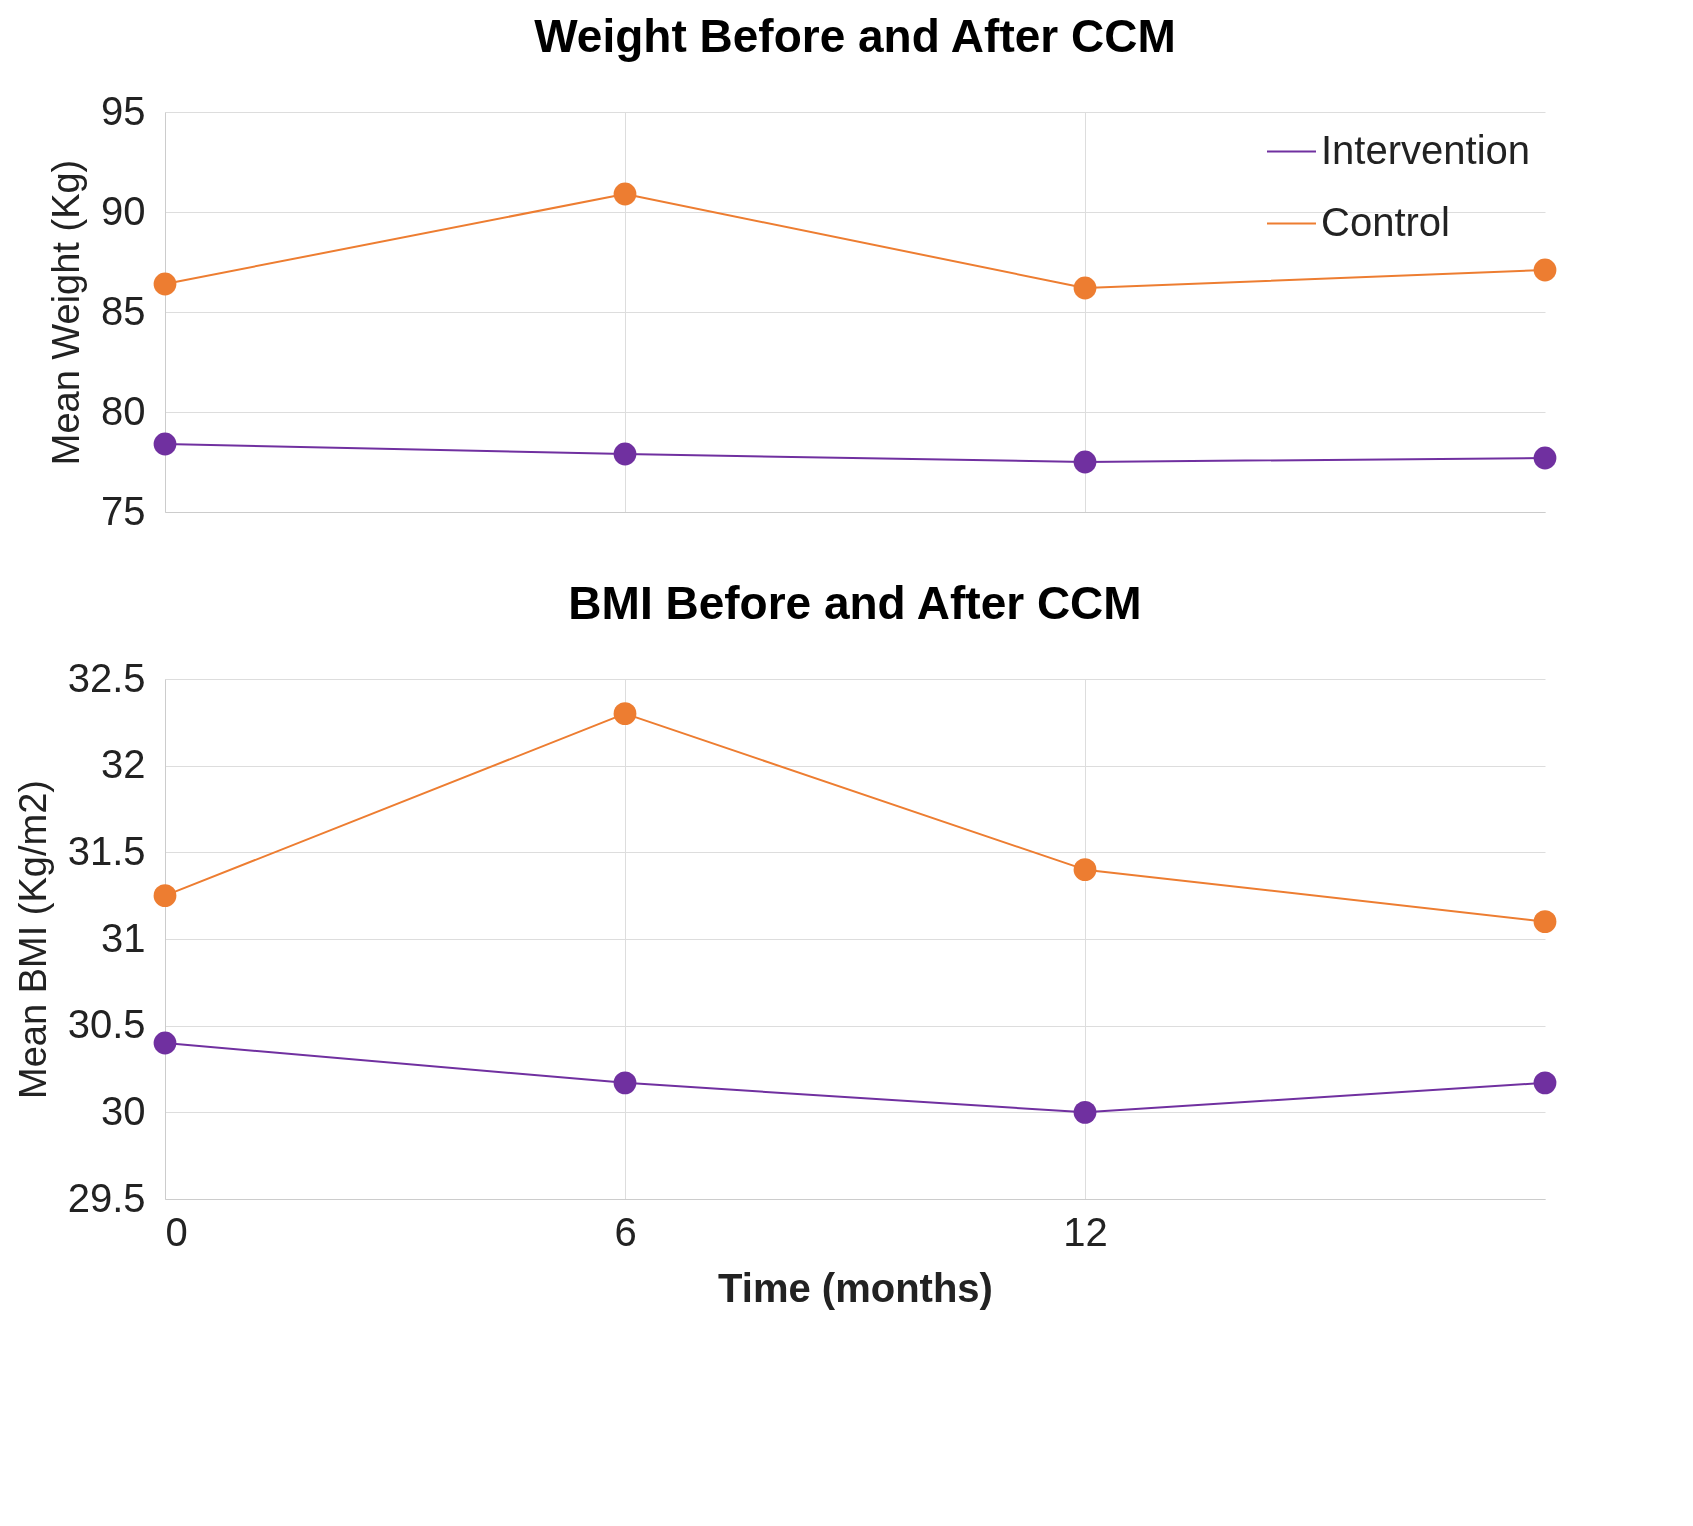 The width and height of the screenshot is (1693, 1526). I want to click on legend-label: Intervention, so click(1426, 149).